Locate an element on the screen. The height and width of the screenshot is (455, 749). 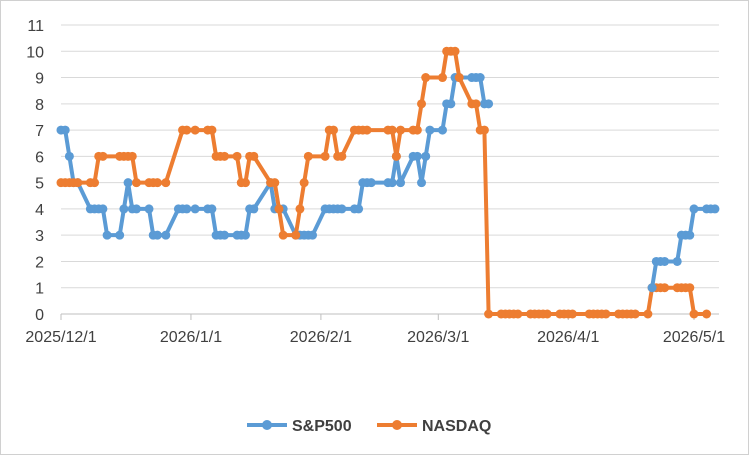
x-tick-label: 2026/1/1 is located at coordinates (191, 337).